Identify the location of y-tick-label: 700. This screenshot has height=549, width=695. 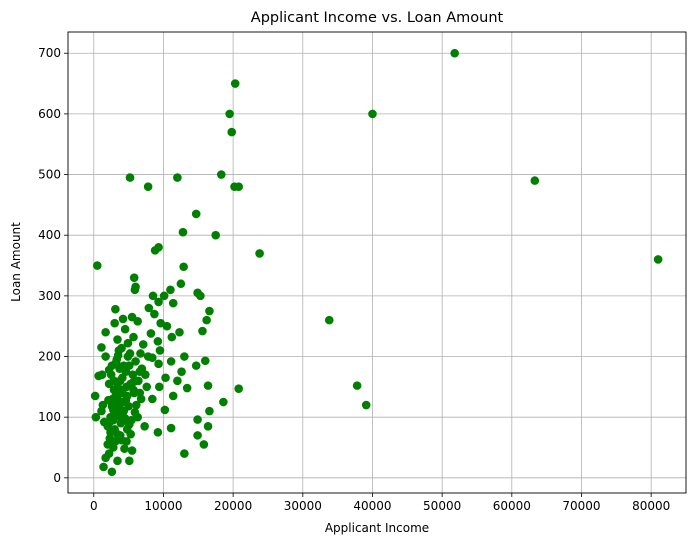
(49, 53).